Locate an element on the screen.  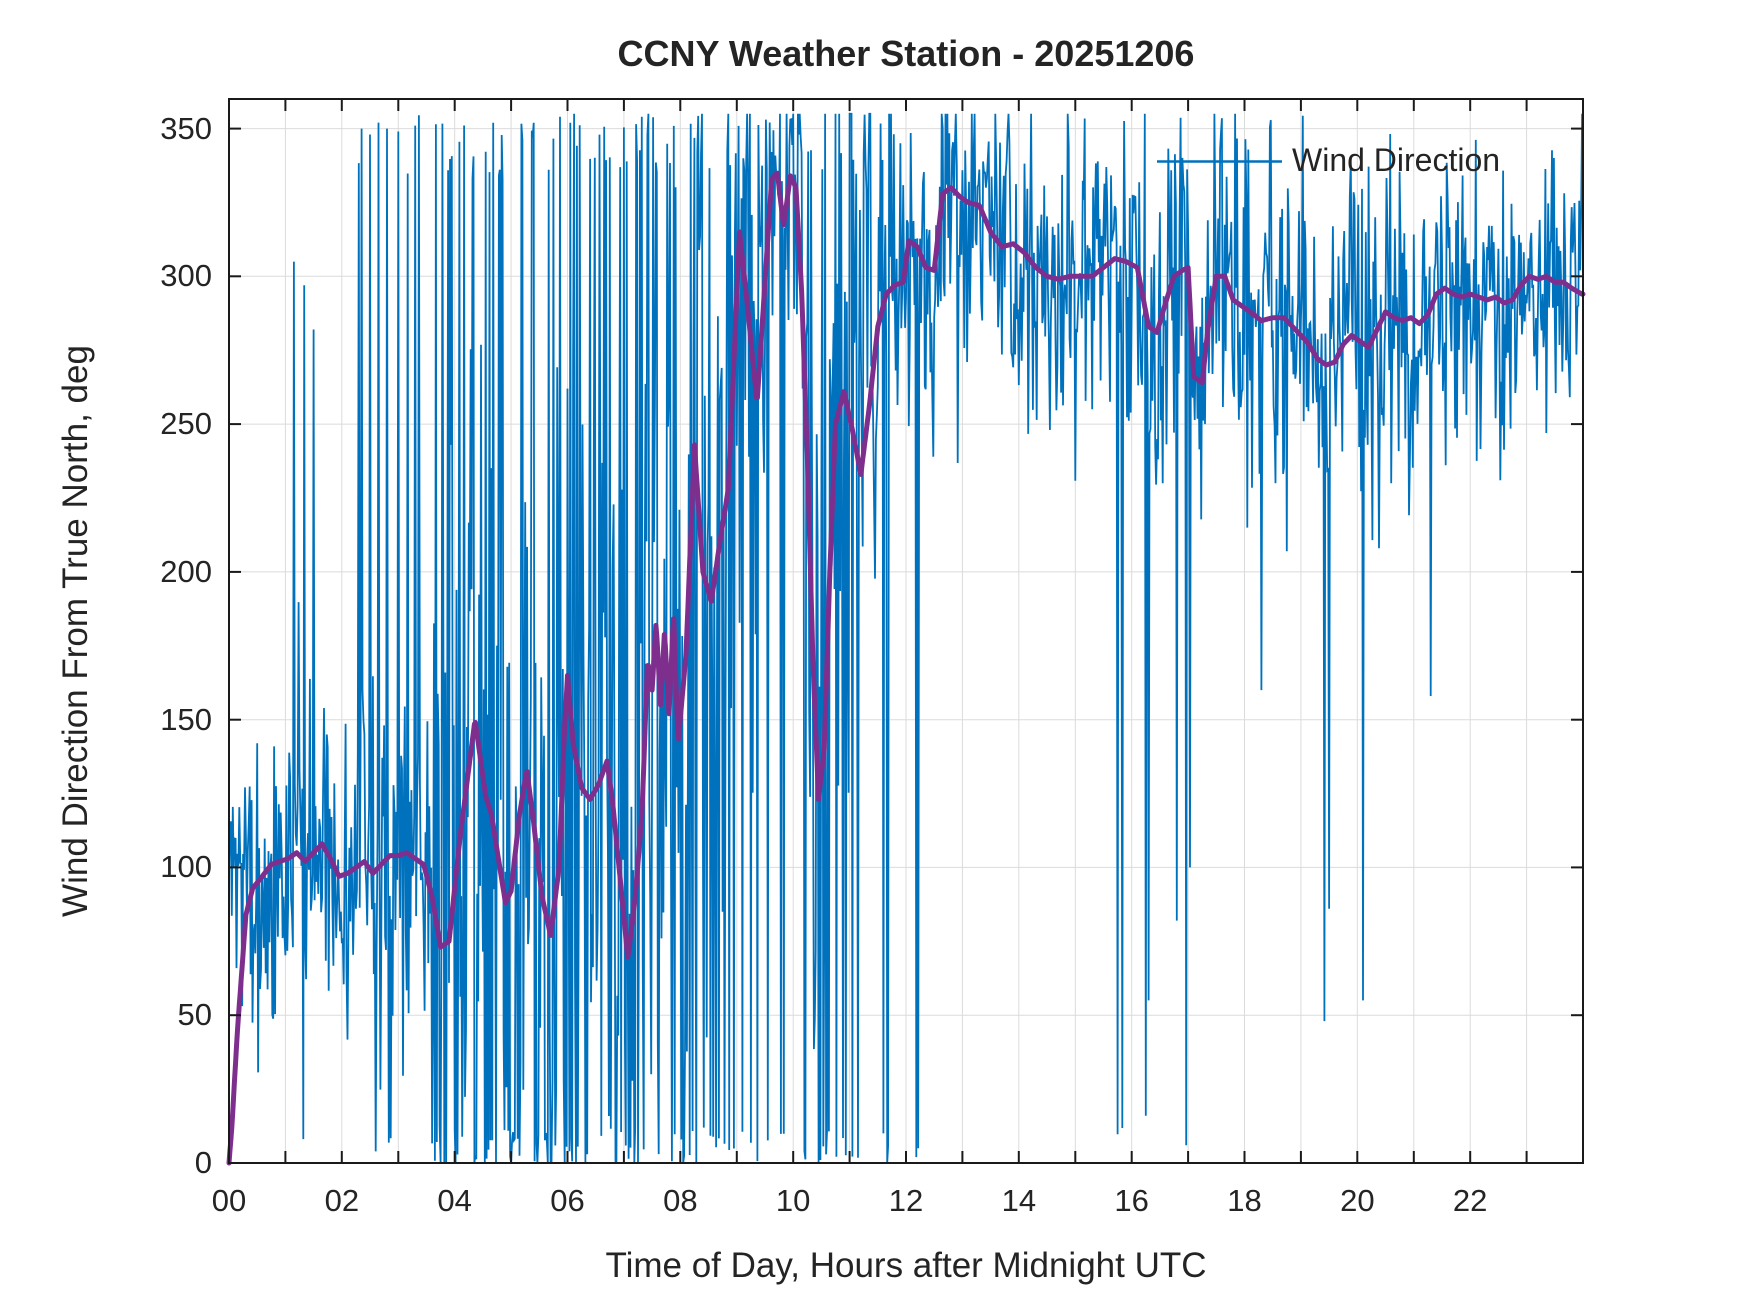
chart-title: CCNY Weather Station - 20251206 is located at coordinates (906, 53).